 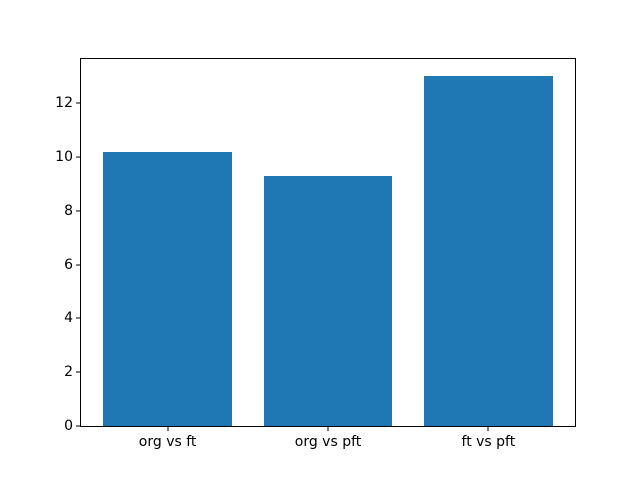 What do you see at coordinates (488, 429) in the screenshot?
I see `x-tick-ft-vs-pft` at bounding box center [488, 429].